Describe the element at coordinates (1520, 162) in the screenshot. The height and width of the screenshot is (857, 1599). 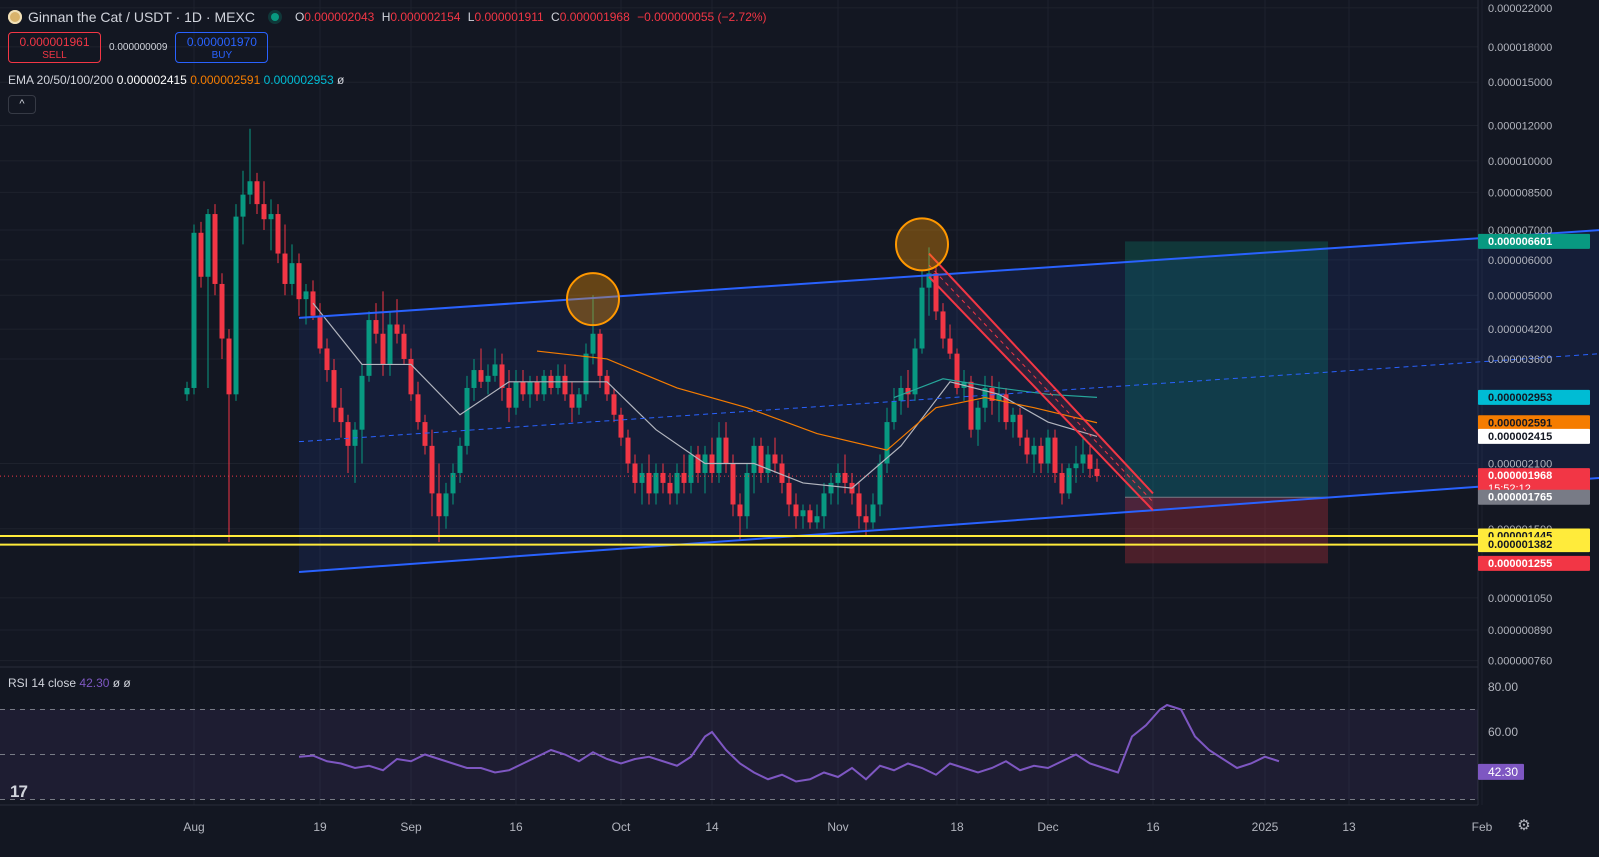
I see `price-tick-label: 0.000010000` at that location.